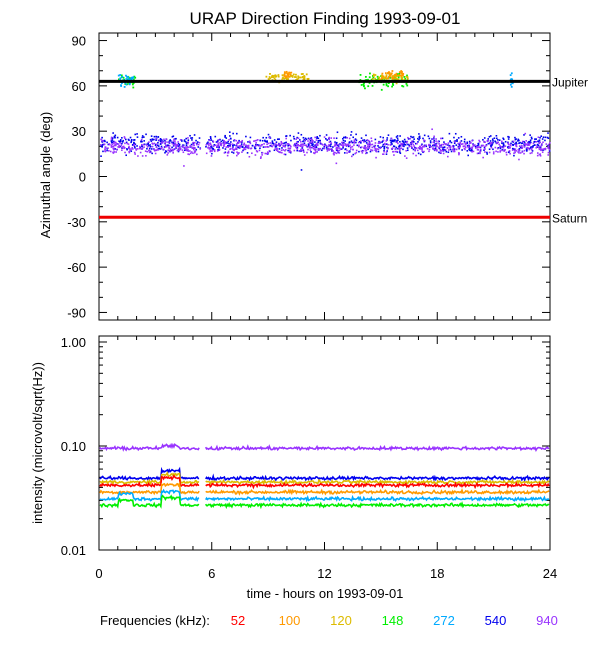  What do you see at coordinates (325, 593) in the screenshot?
I see `x-axis-label: time - hours on 1993-09-01` at bounding box center [325, 593].